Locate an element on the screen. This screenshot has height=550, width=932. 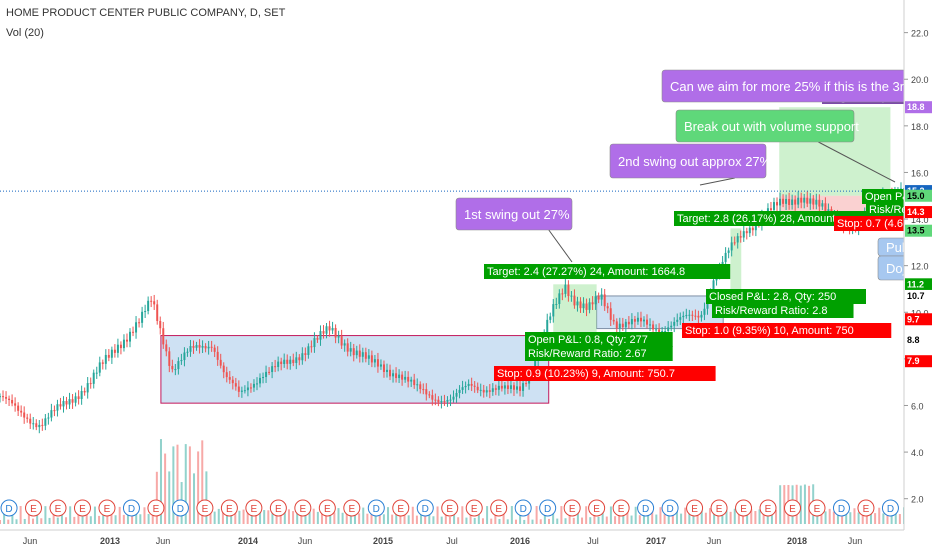
price-tag-text: 11.2 is located at coordinates (915, 284).